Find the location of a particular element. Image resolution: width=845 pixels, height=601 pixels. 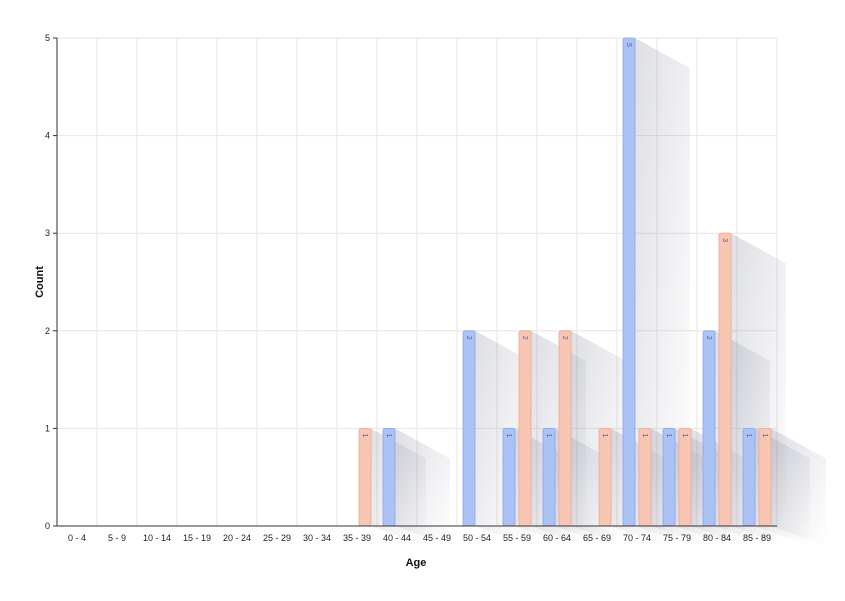

x-tick-label: 5 - 9 is located at coordinates (117, 538).